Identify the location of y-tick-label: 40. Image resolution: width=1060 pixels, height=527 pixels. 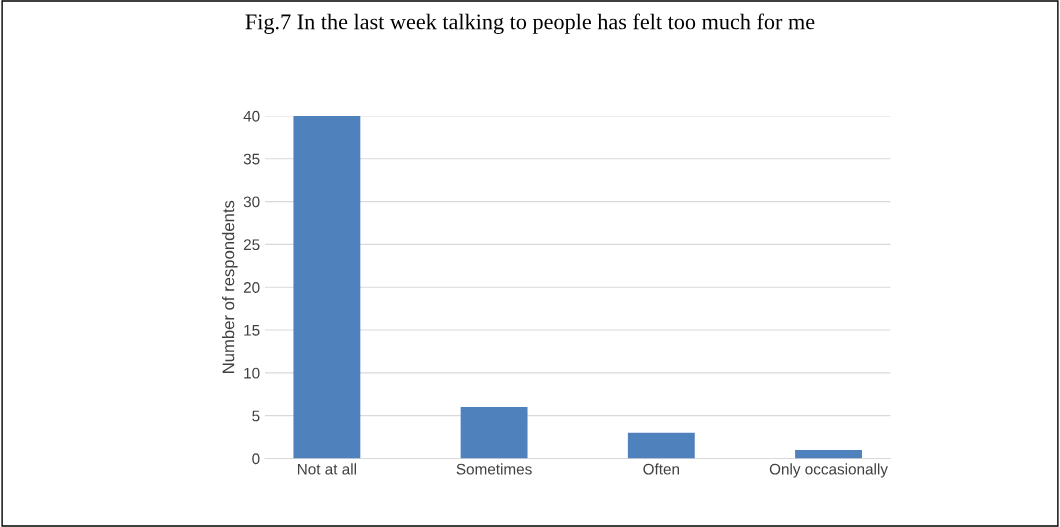
(251, 116).